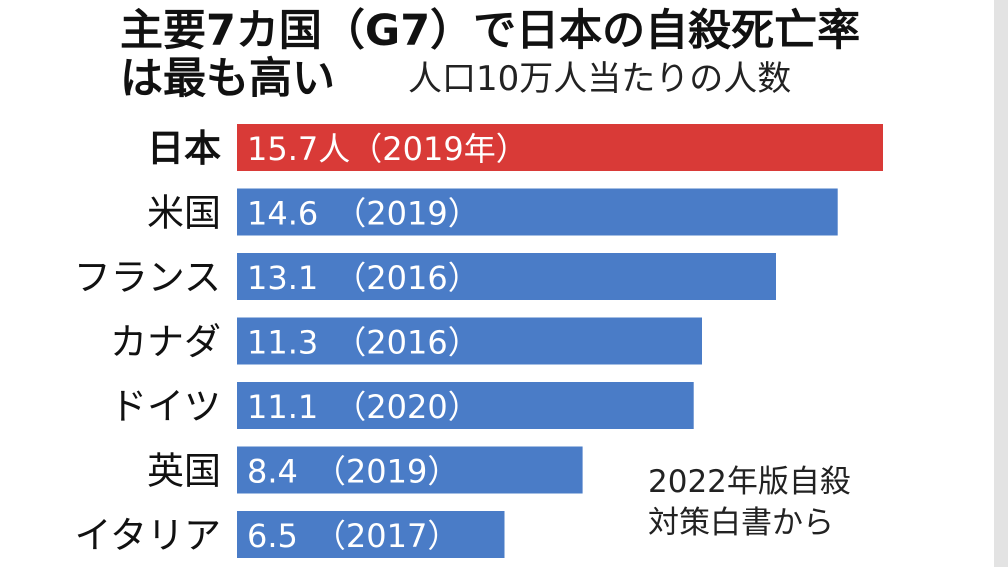  I want to click on chart-title-line-1: 主要7カ国（G7）で日本の自殺死亡率, so click(490, 31).